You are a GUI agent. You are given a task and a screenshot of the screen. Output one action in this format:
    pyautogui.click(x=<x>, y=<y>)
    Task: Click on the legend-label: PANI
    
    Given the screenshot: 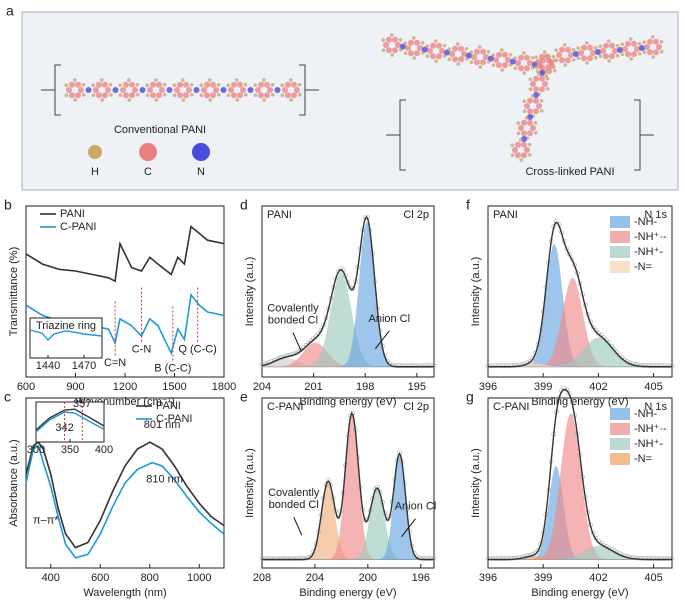 What is the action you would take?
    pyautogui.click(x=72, y=214)
    